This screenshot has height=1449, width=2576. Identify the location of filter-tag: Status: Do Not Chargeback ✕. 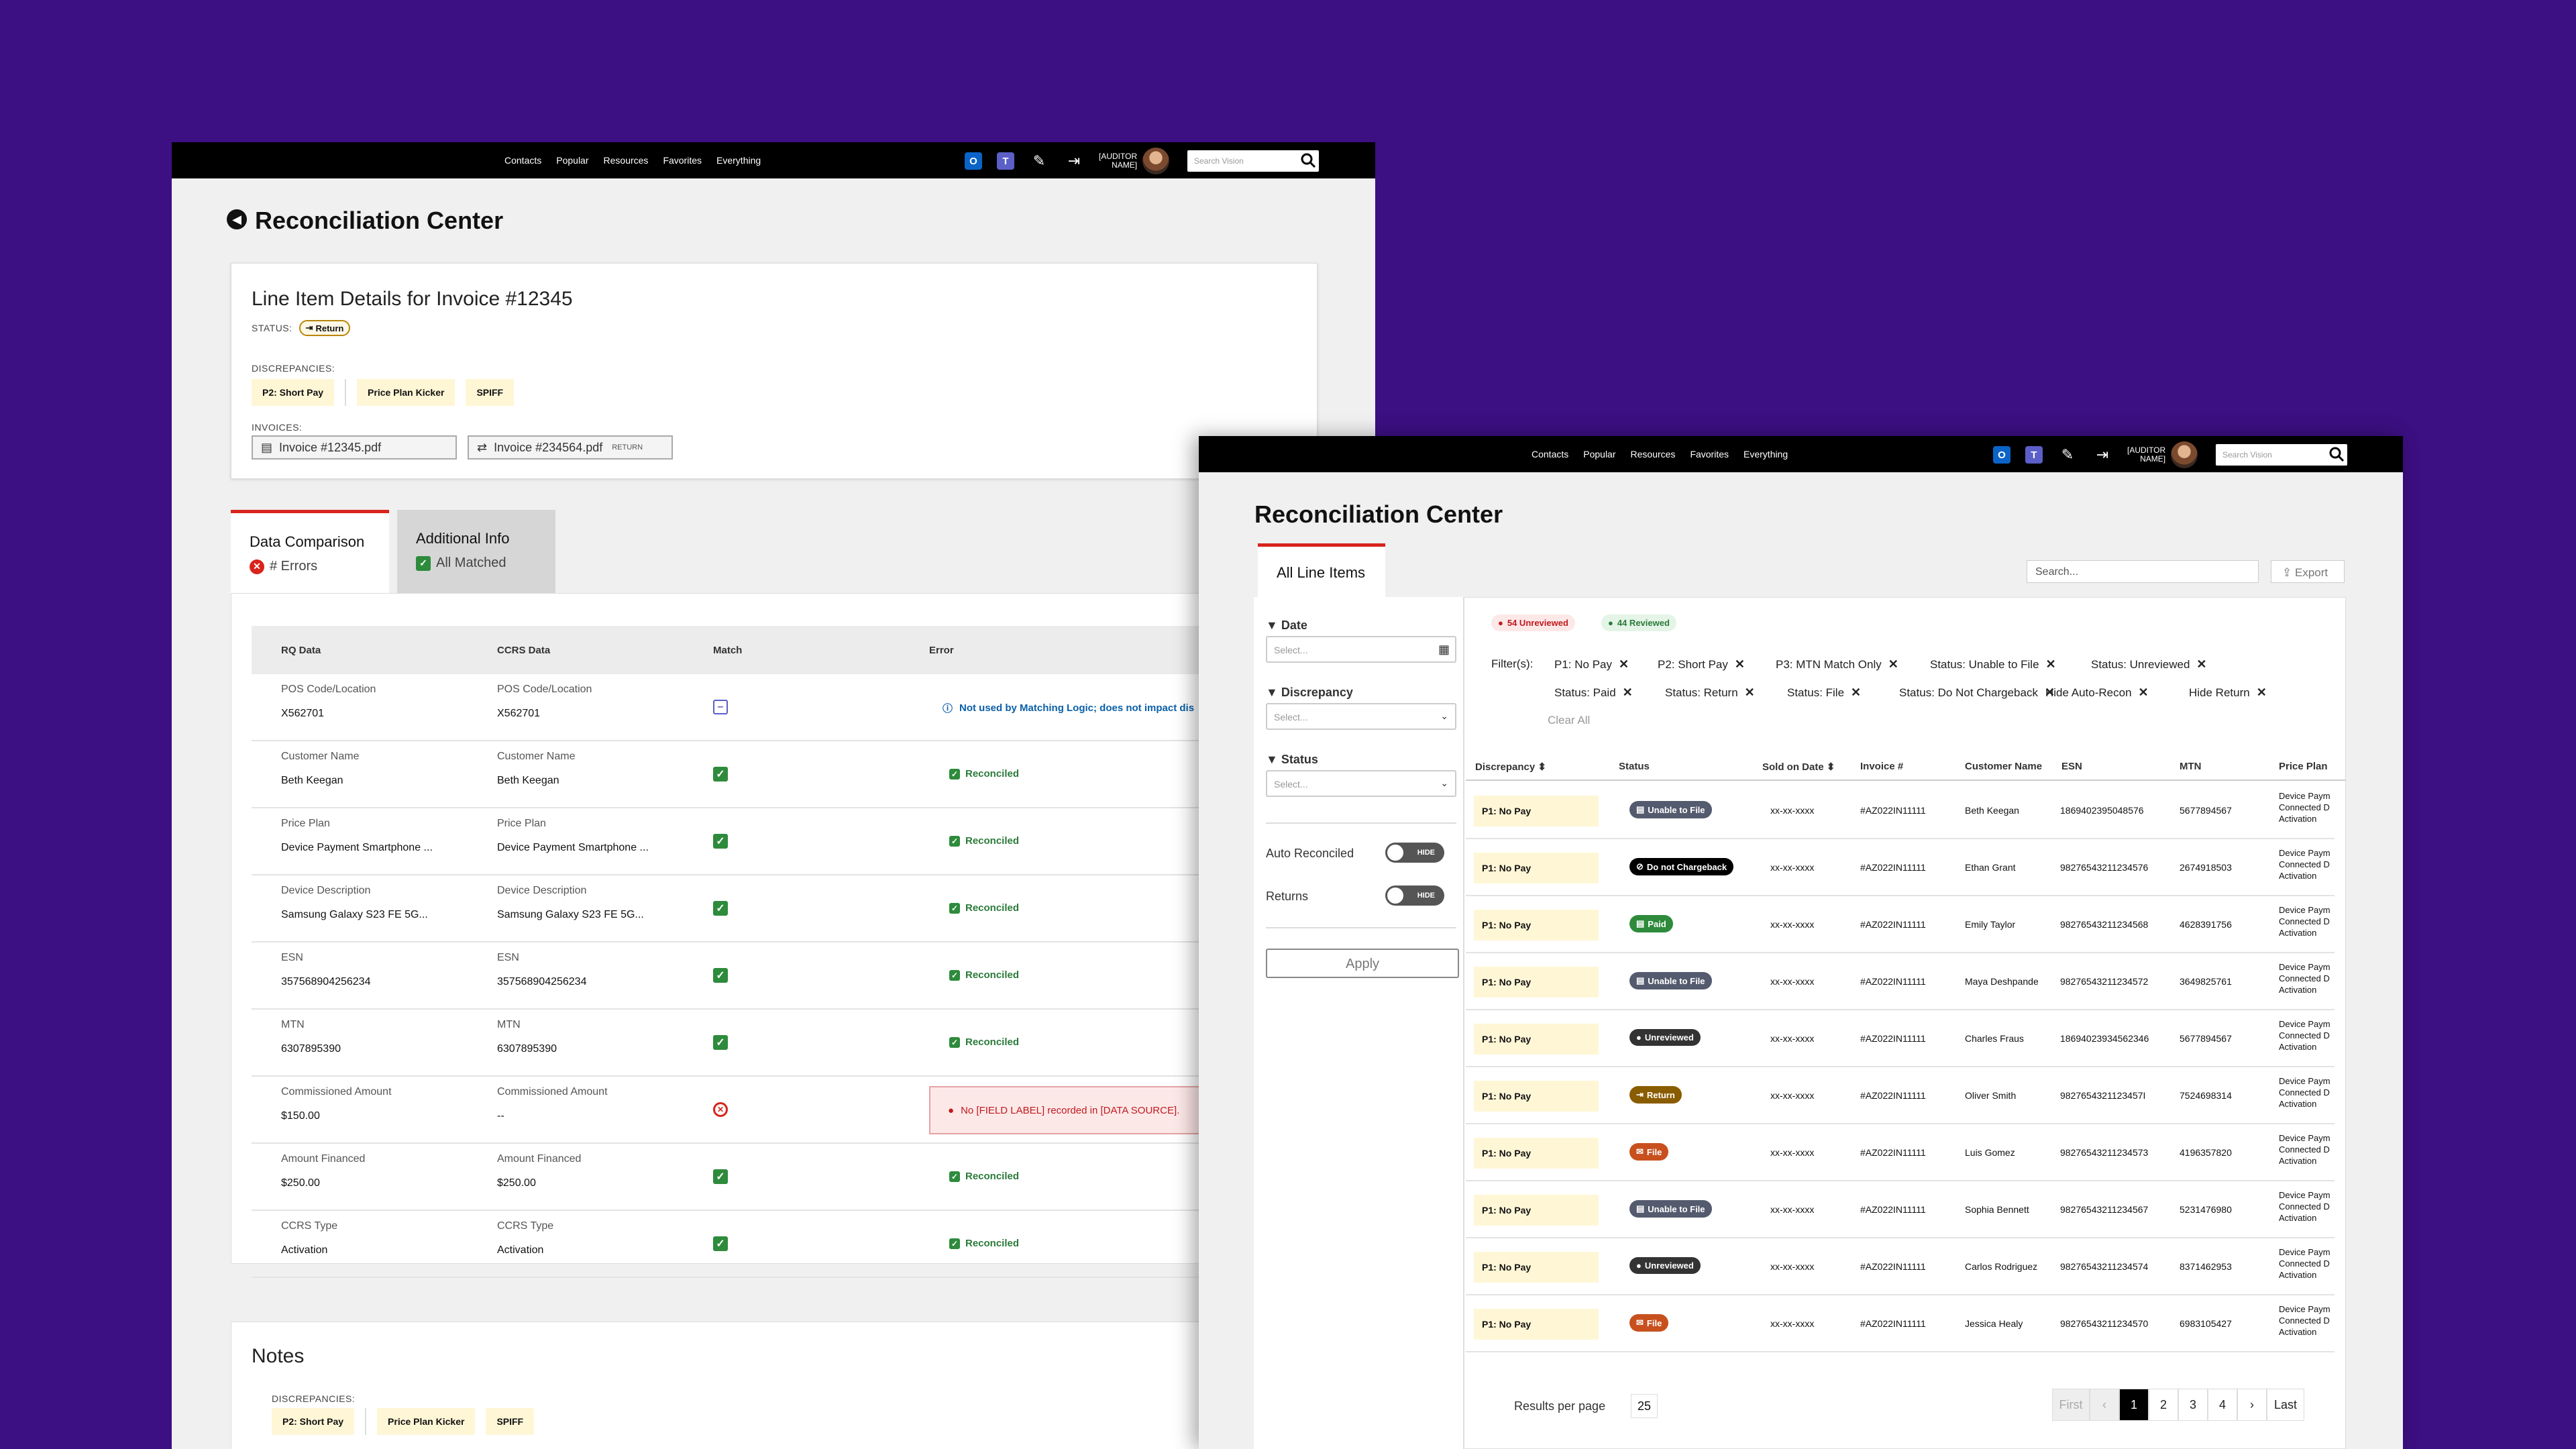
(1977, 693).